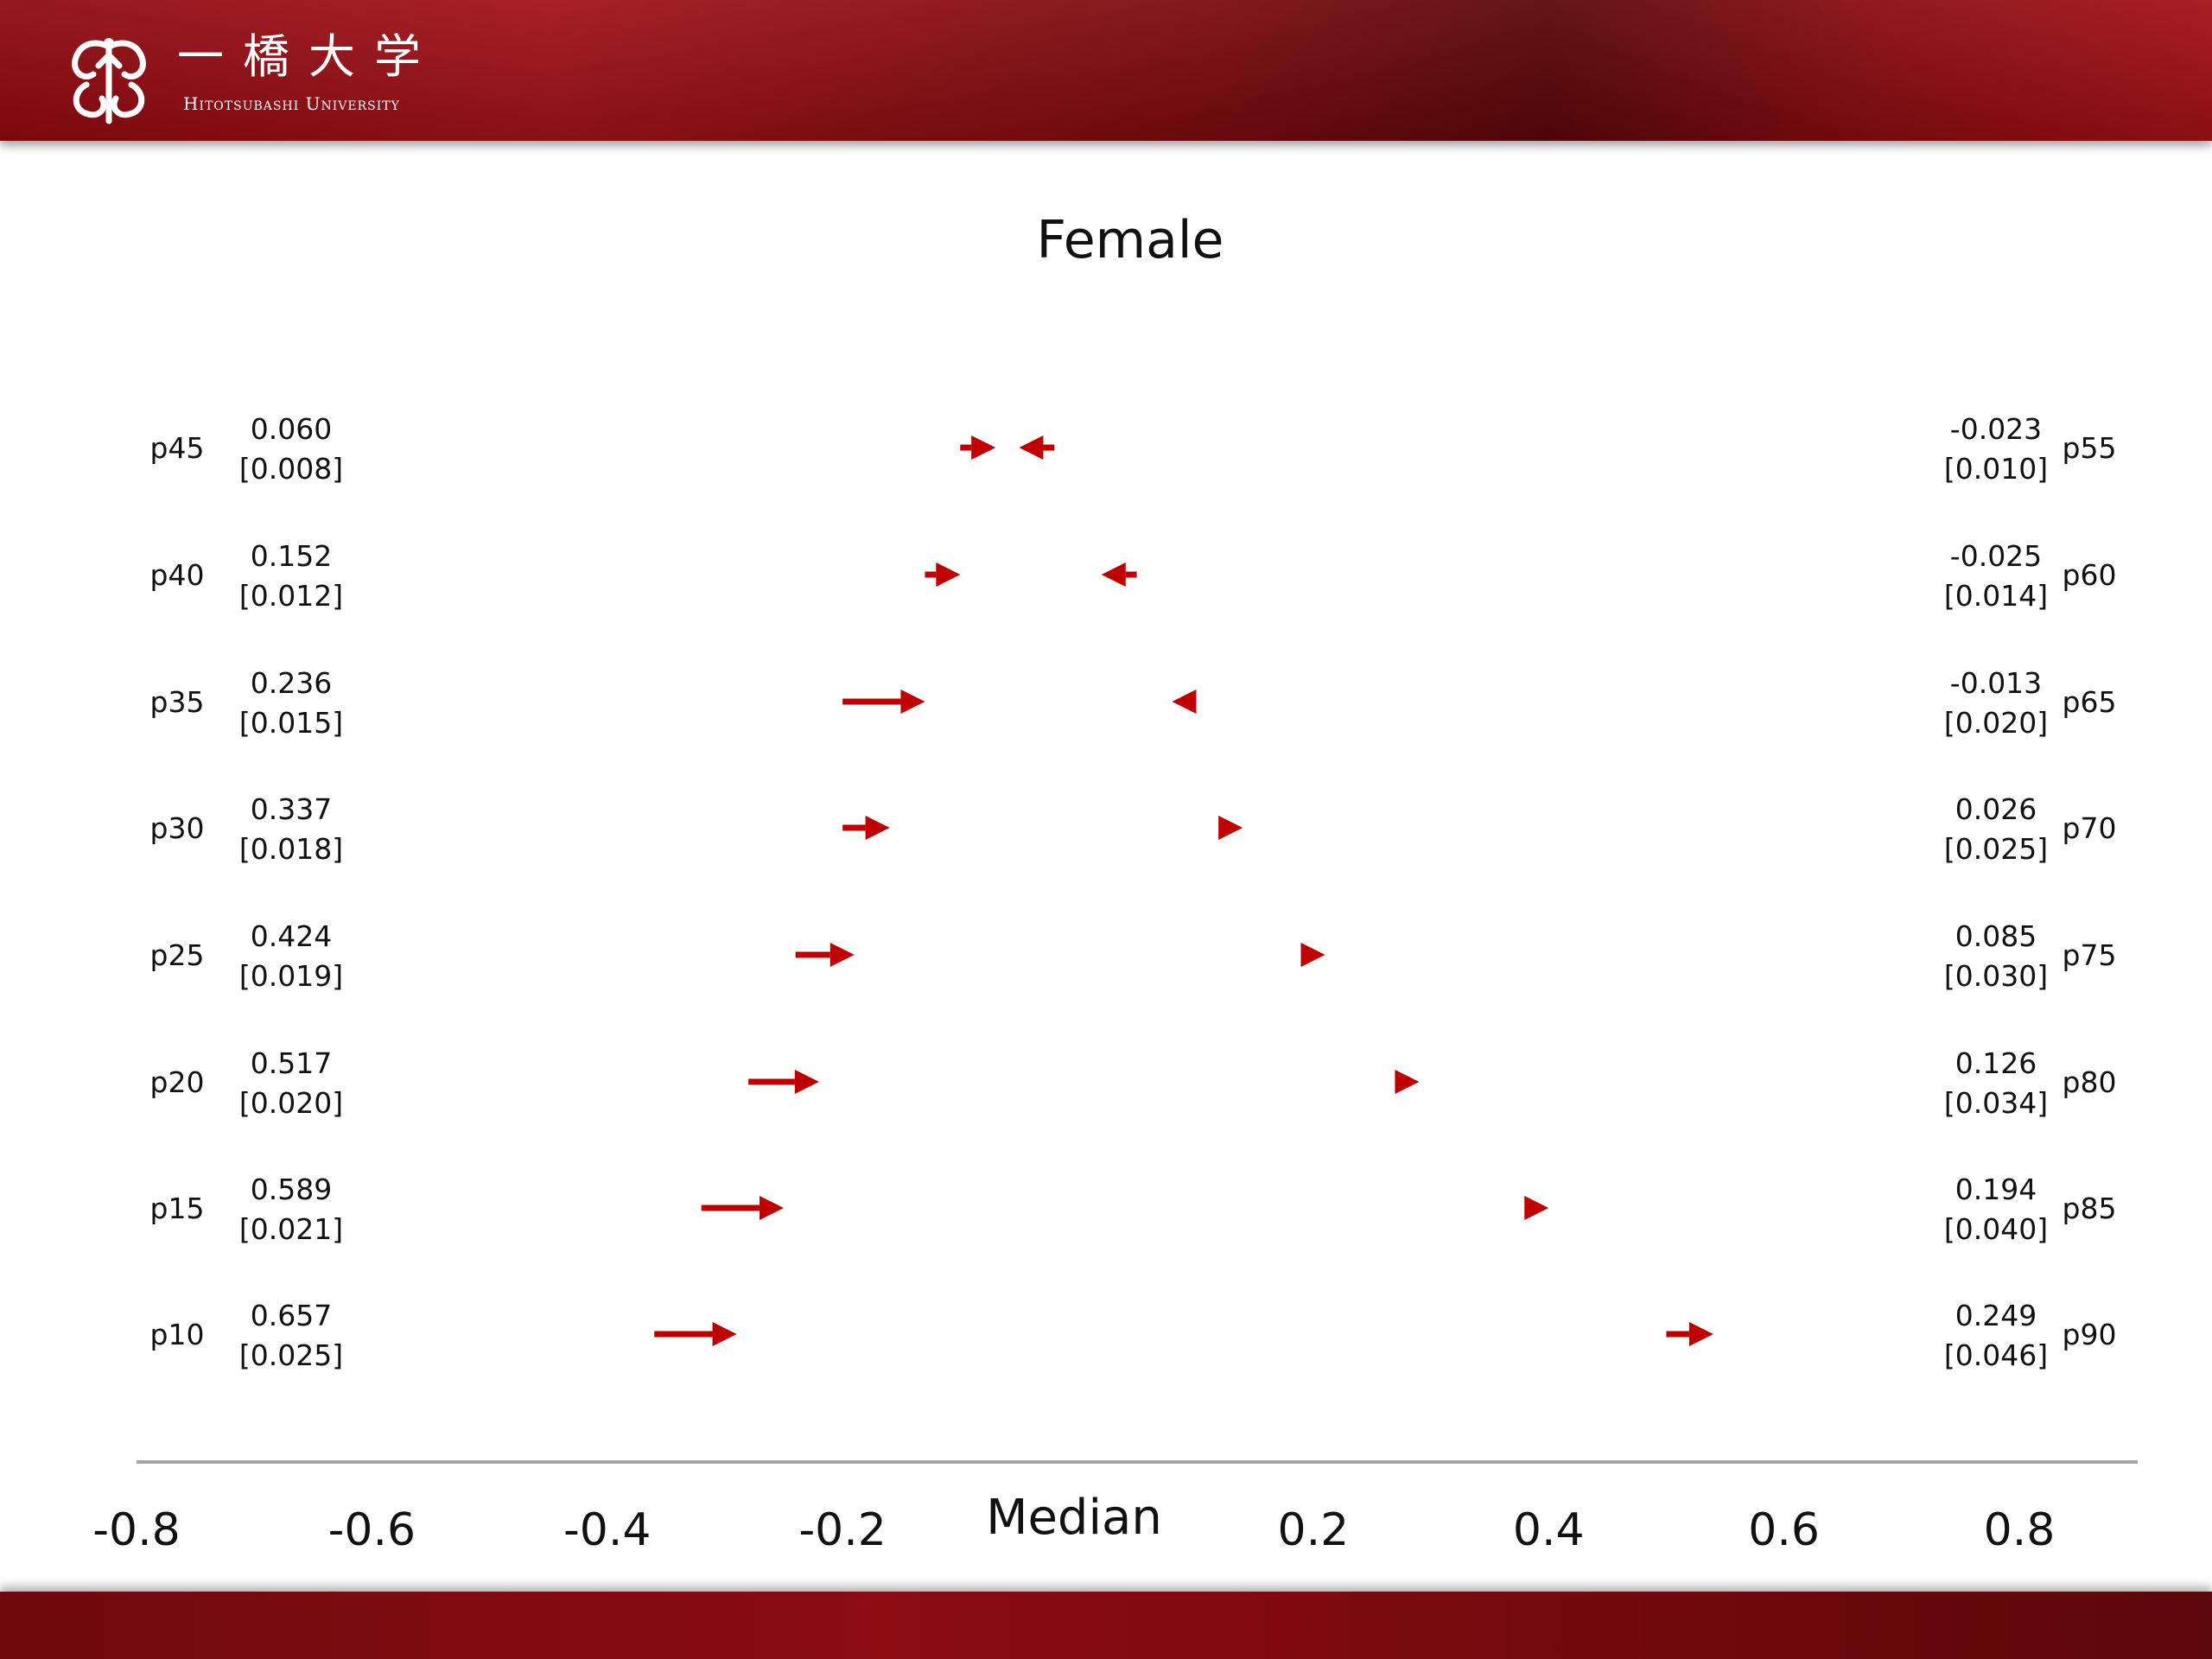 The image size is (2212, 1659). I want to click on arrow-mark-p15, so click(743, 1208).